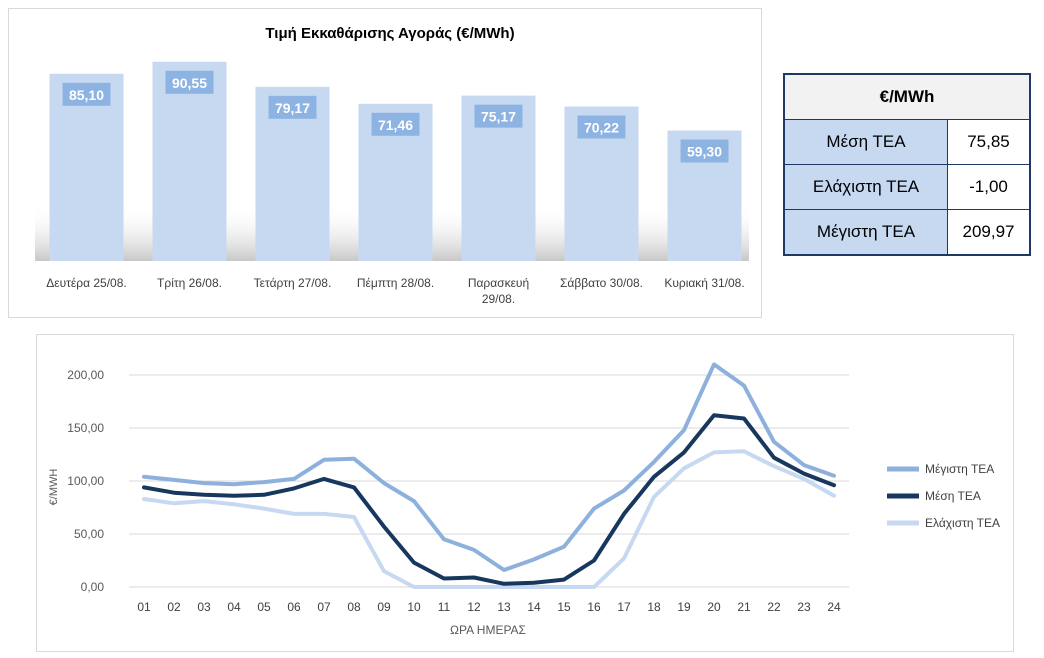  Describe the element at coordinates (488, 630) in the screenshot. I see `x-axis-label: ΩΡΑ ΗΜΕΡΑΣ` at that location.